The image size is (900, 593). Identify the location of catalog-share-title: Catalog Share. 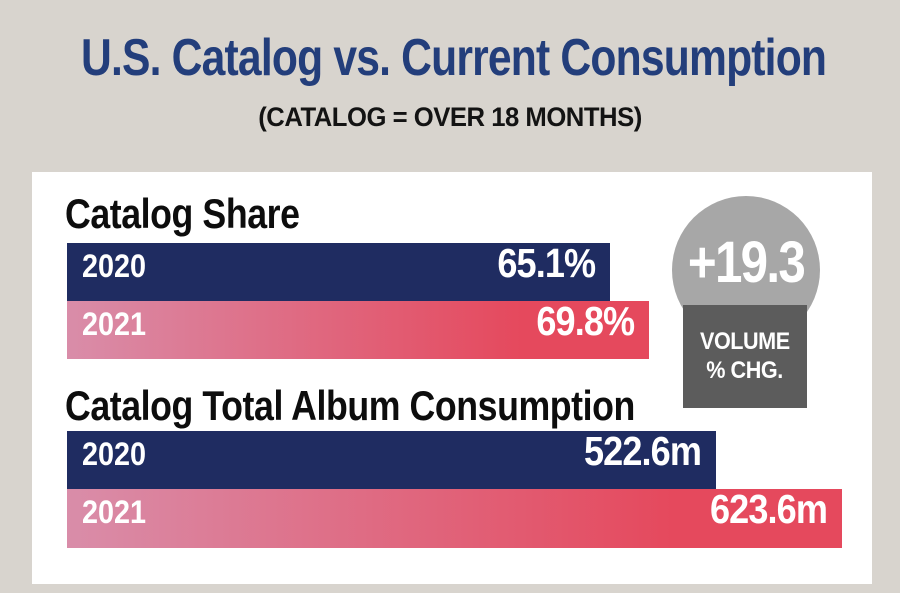
(182, 213).